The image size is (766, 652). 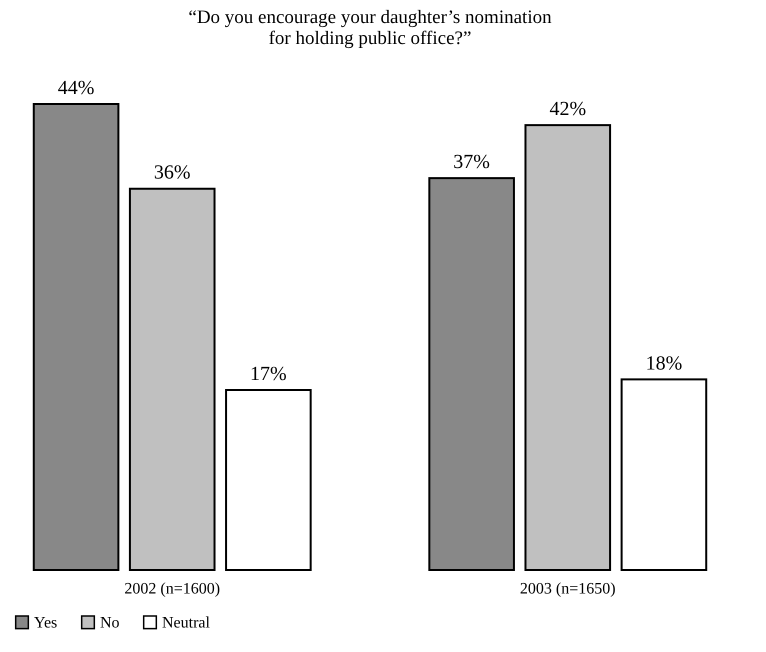 What do you see at coordinates (186, 623) in the screenshot?
I see `legend-label: Neutral` at bounding box center [186, 623].